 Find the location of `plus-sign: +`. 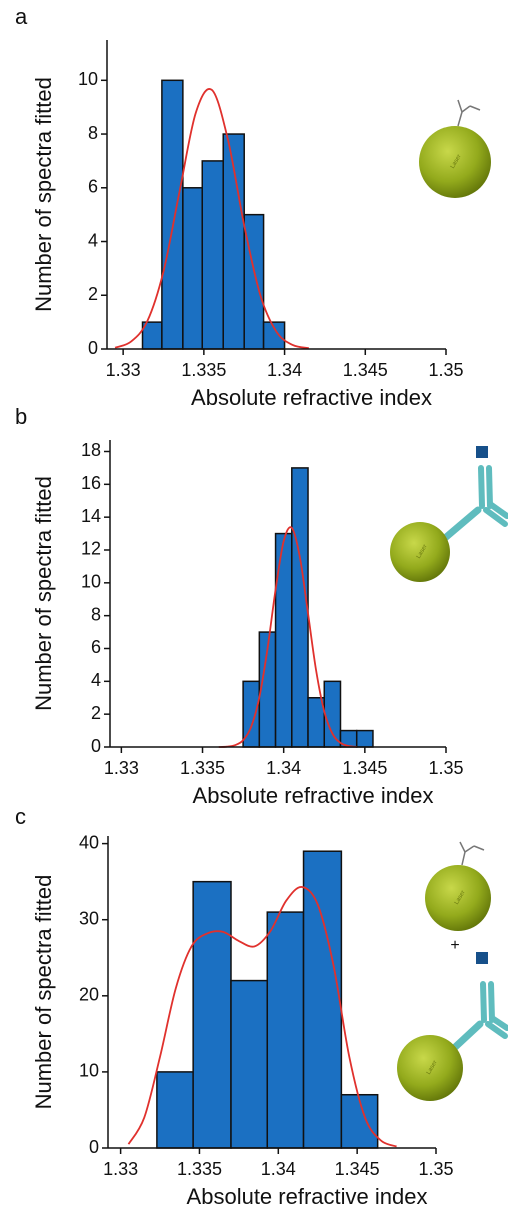

plus-sign: + is located at coordinates (454, 945).